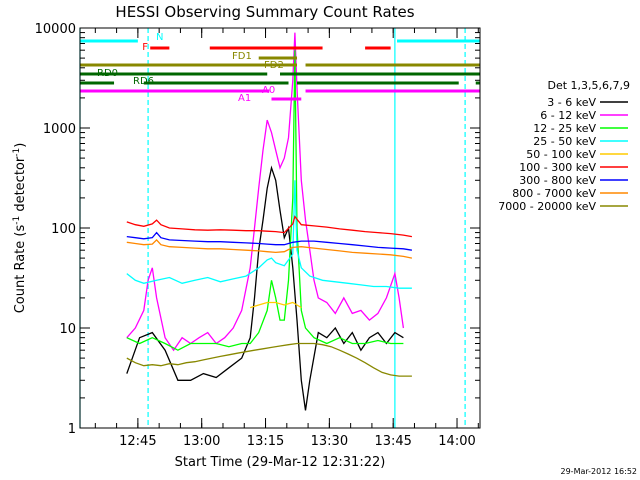 Image resolution: width=640 pixels, height=480 pixels. I want to click on x-tick-label: 13:45, so click(392, 441).